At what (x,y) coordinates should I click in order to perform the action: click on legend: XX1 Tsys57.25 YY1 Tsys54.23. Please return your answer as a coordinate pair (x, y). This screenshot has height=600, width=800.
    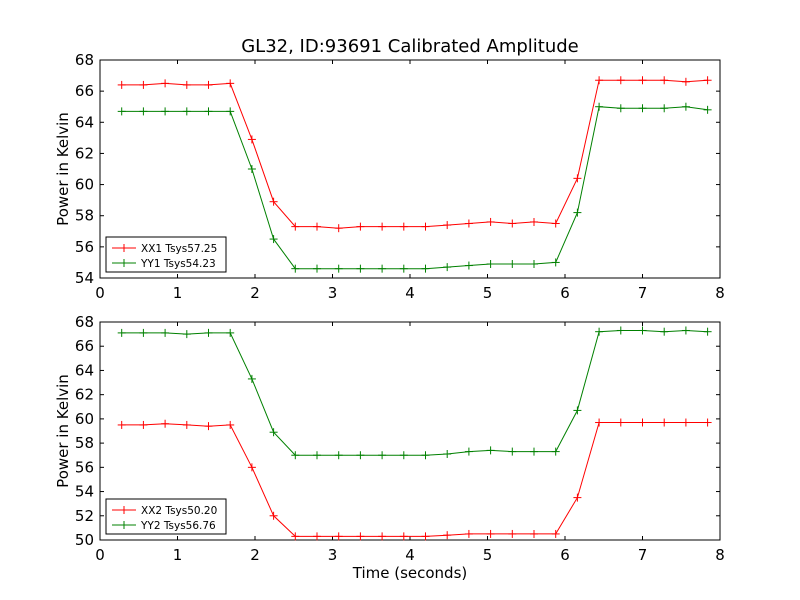
    Looking at the image, I should click on (166, 254).